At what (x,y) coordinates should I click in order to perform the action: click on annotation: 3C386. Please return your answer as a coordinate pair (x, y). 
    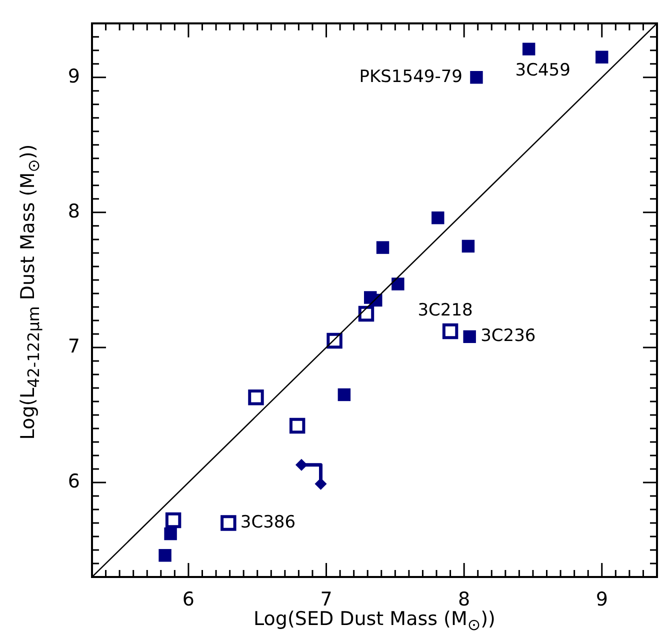
    Looking at the image, I should click on (268, 522).